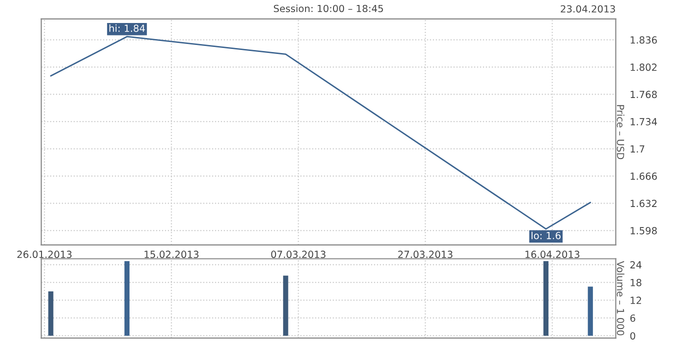  What do you see at coordinates (636, 264) in the screenshot?
I see `y-tick-label: 24` at bounding box center [636, 264].